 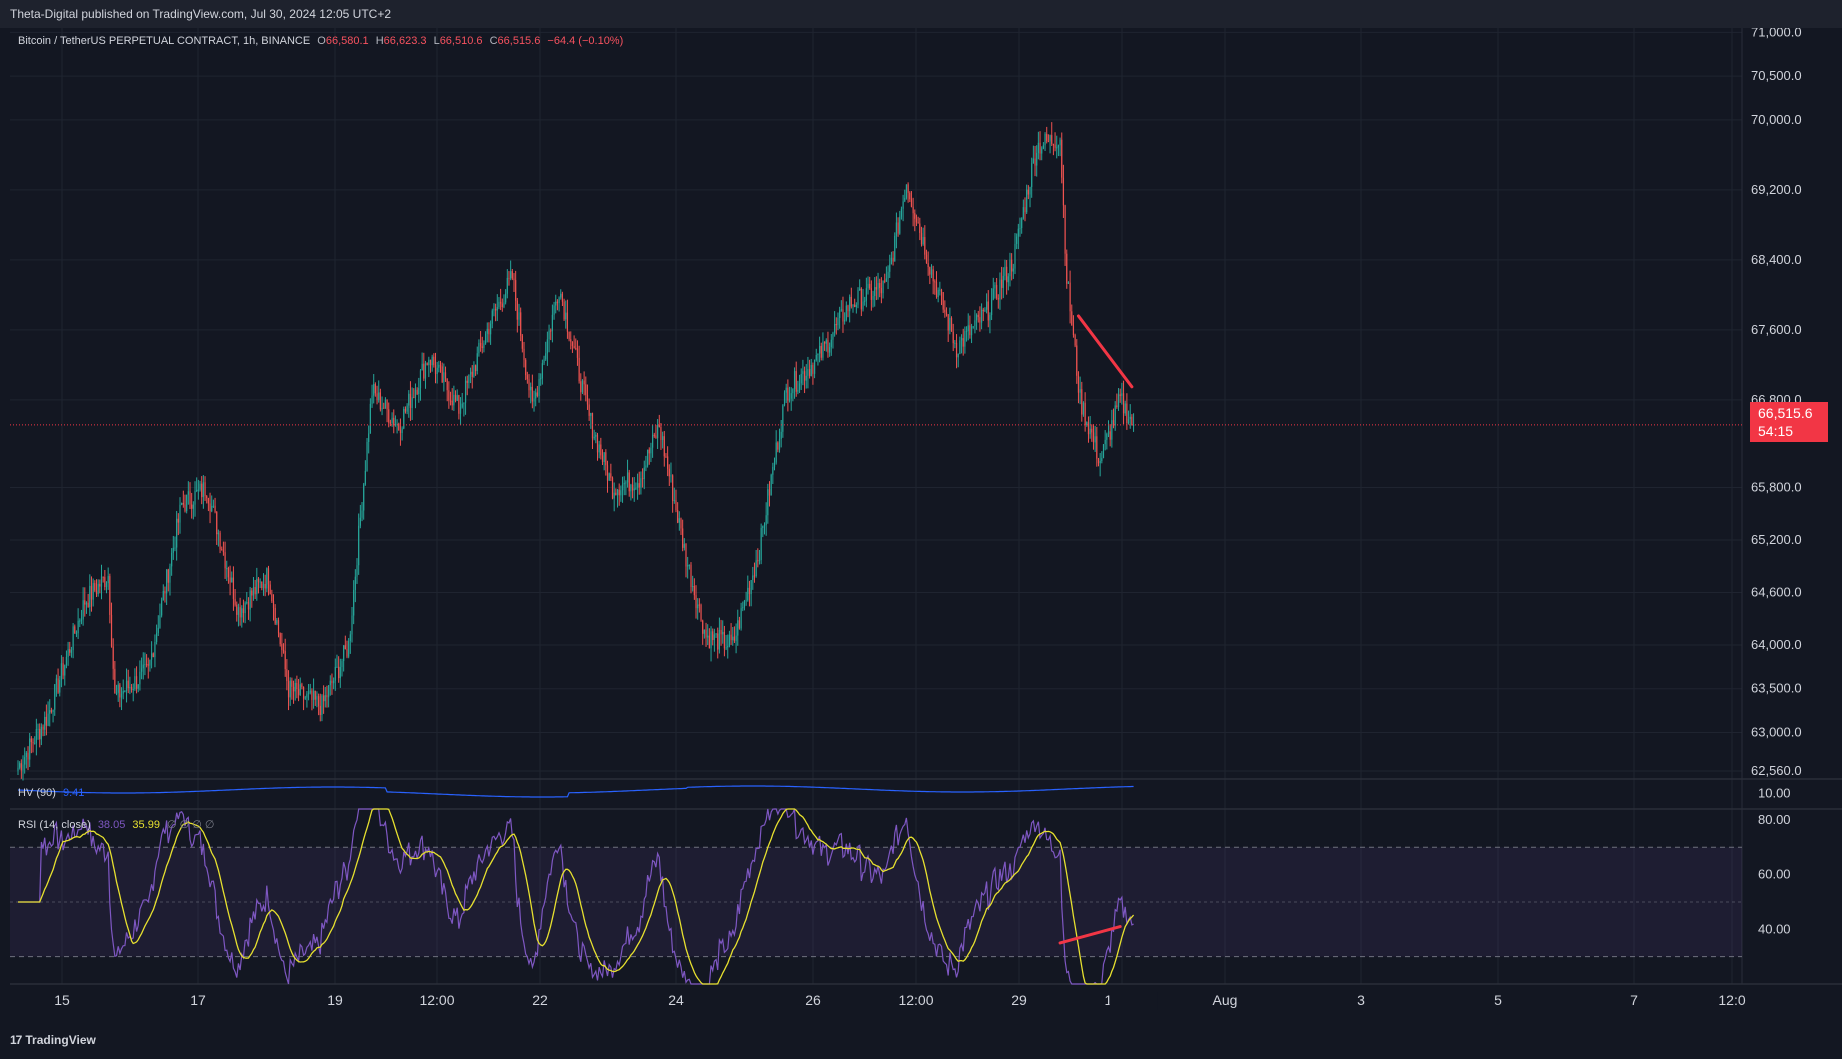 I want to click on rsi-band, so click(x=876, y=902).